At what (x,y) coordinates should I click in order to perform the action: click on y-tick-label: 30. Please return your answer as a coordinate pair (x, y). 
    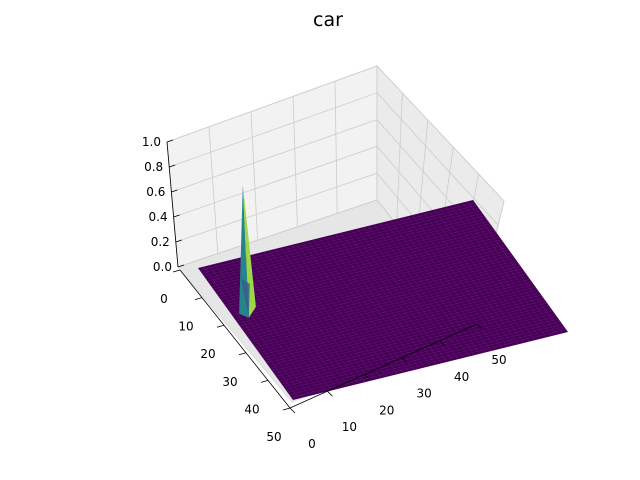
    Looking at the image, I should click on (229, 382).